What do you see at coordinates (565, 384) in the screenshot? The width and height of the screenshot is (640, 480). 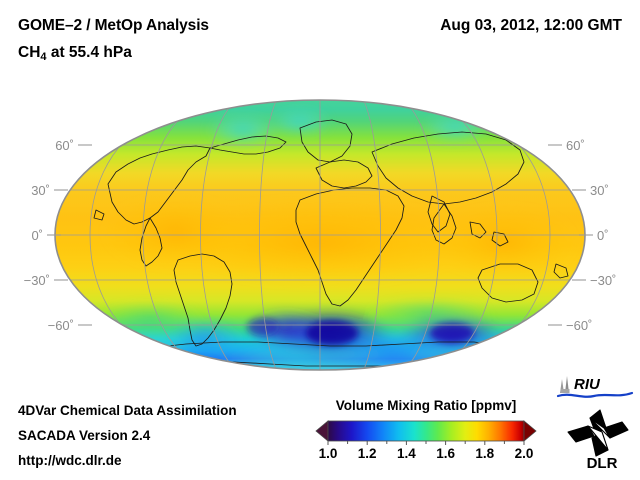 I see `riu-tower-icon` at bounding box center [565, 384].